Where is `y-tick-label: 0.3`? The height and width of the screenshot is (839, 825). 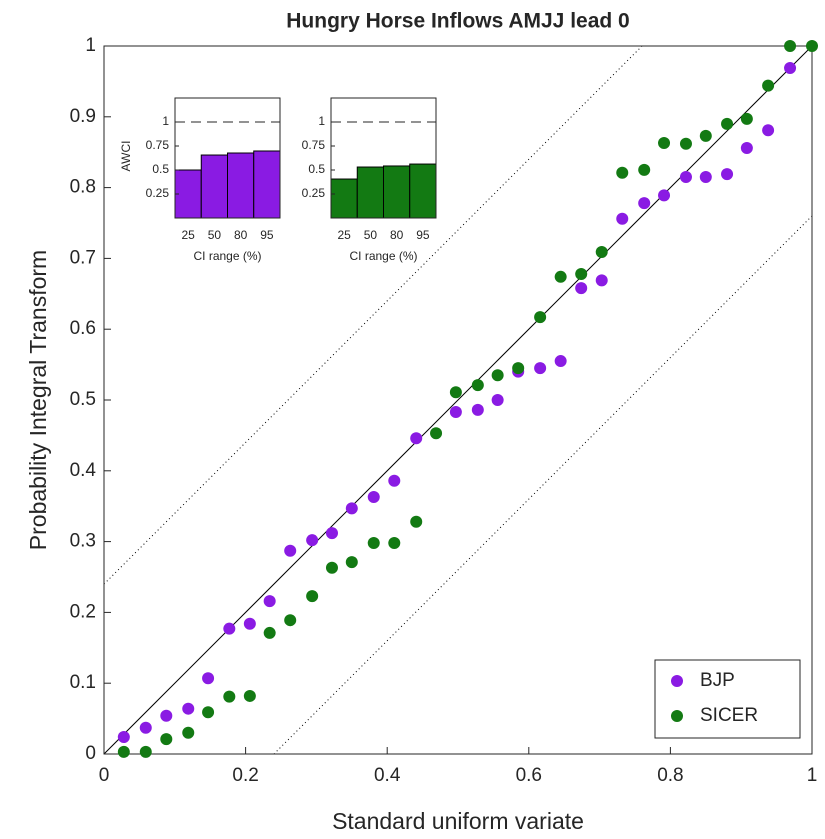 y-tick-label: 0.3 is located at coordinates (83, 541).